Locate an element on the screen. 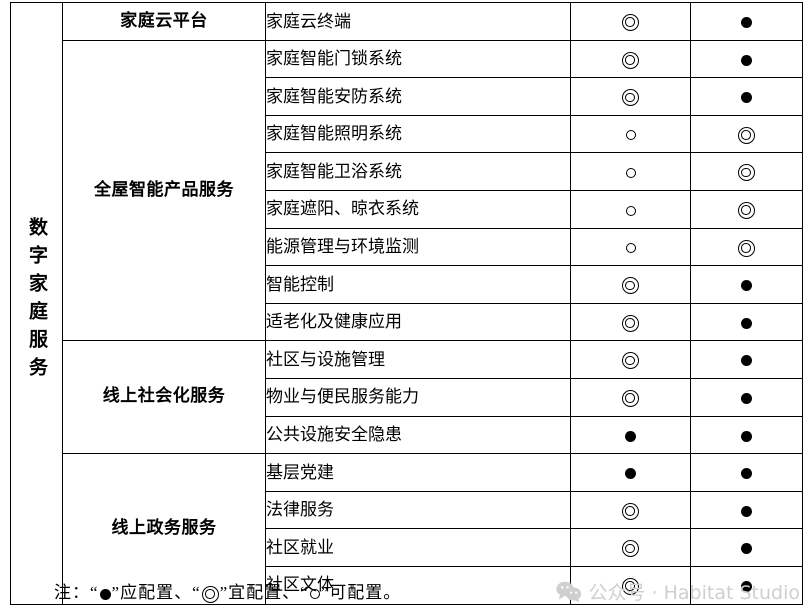 Image resolution: width=808 pixels, height=610 pixels. legend-filled-icon is located at coordinates (105, 594).